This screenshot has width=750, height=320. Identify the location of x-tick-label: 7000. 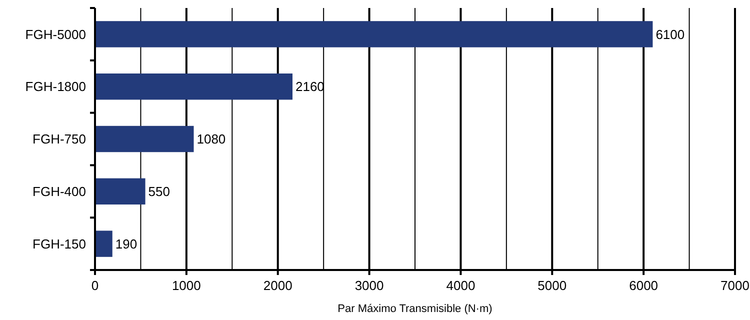
(735, 285).